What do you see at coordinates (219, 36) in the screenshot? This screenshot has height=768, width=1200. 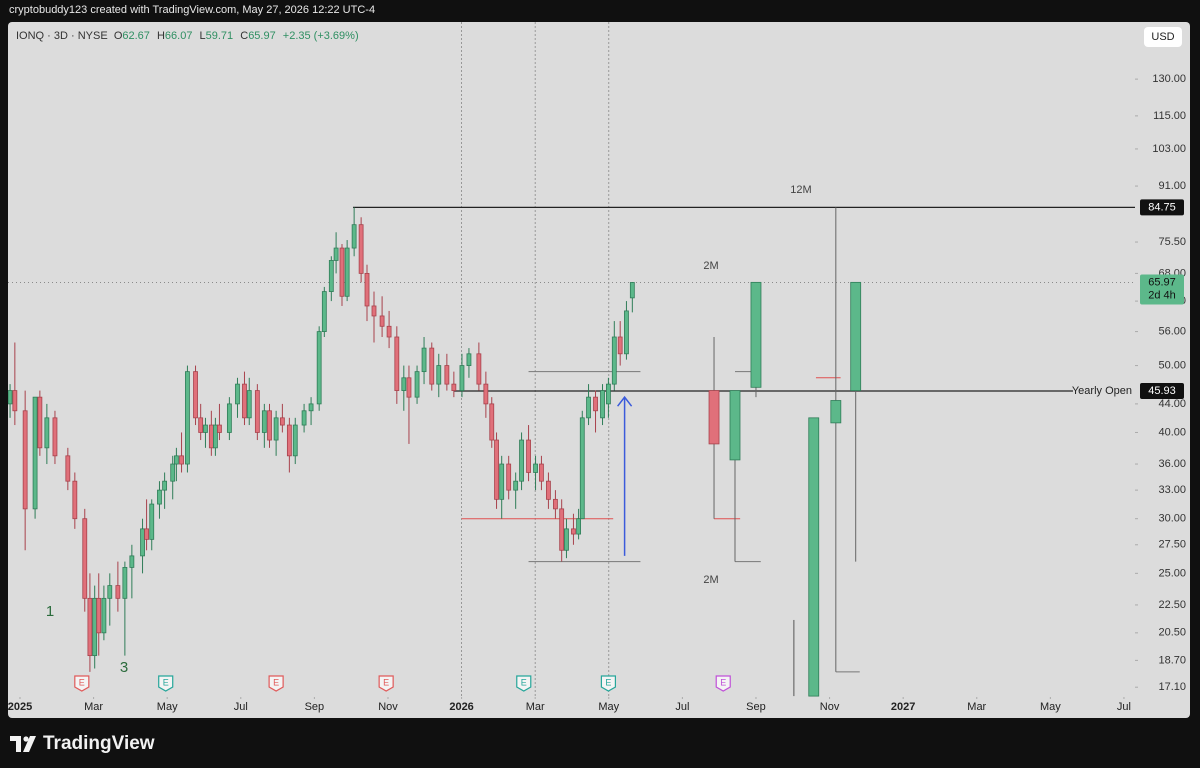 I see `ohlc-value: 59.71` at bounding box center [219, 36].